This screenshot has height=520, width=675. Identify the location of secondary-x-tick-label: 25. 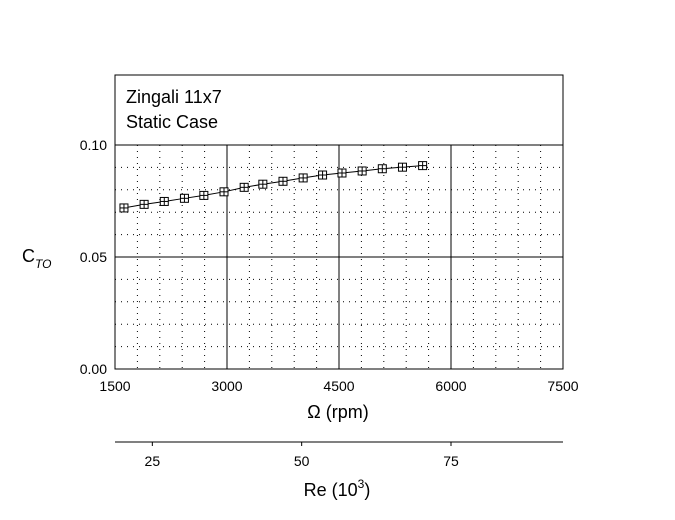
(153, 461).